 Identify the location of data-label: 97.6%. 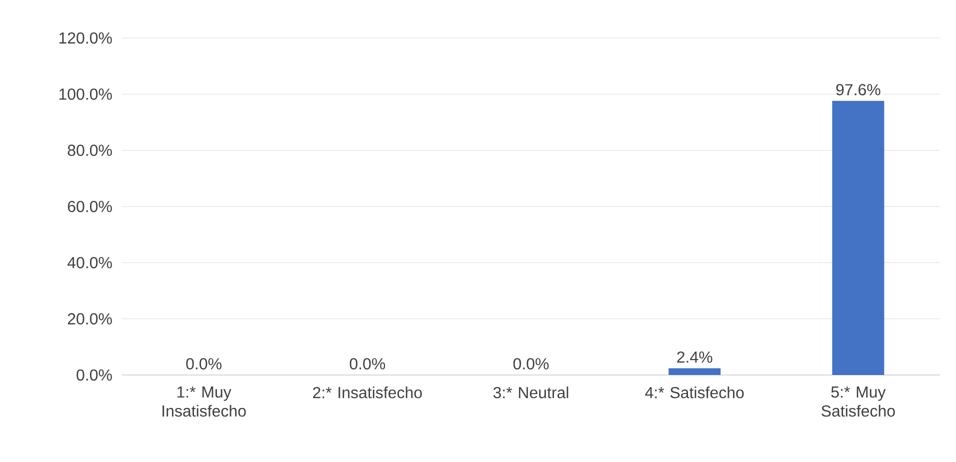
(858, 90).